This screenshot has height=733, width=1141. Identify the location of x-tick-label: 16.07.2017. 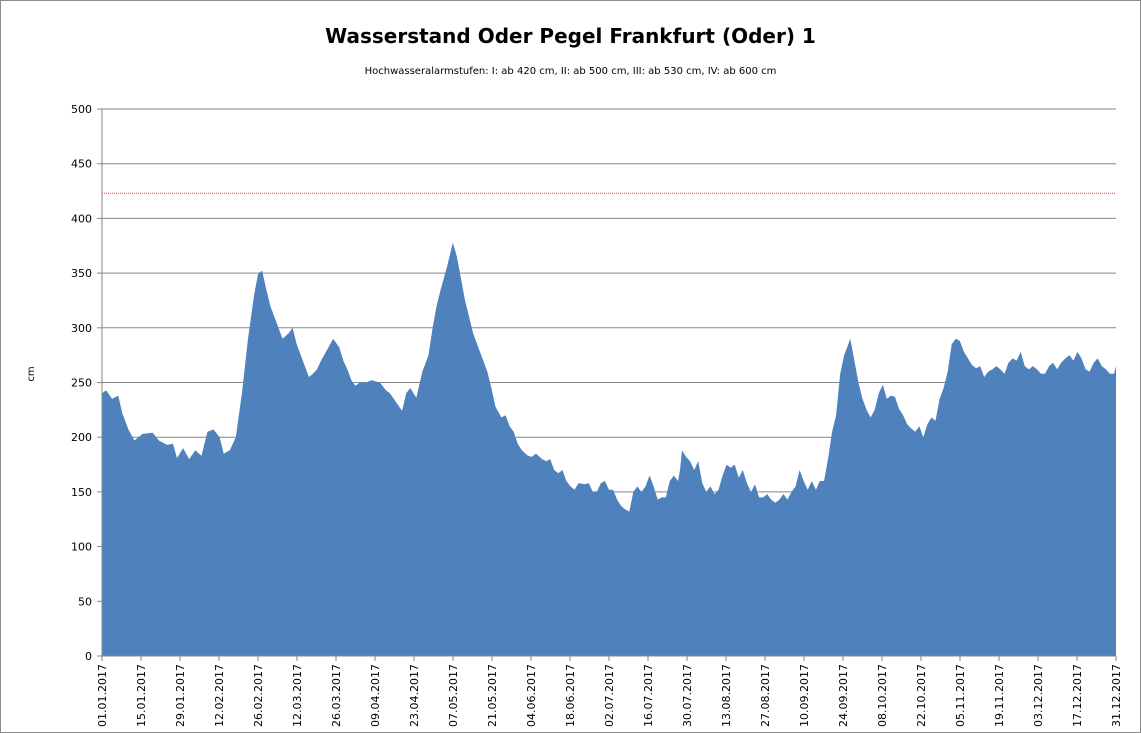
(648, 695).